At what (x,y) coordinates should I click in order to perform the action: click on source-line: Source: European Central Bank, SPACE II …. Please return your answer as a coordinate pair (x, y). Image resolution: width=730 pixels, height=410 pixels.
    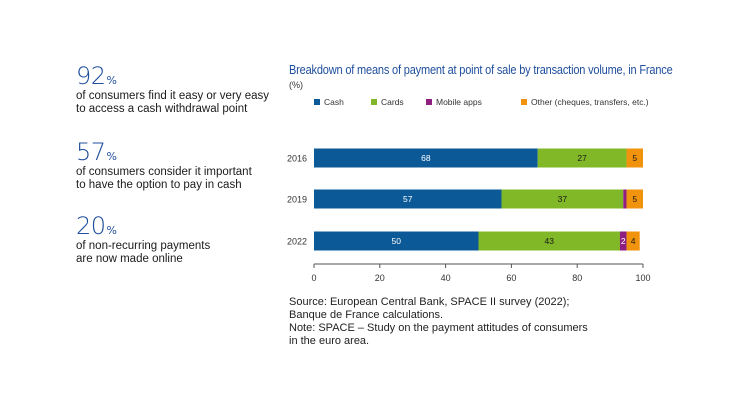
    Looking at the image, I should click on (429, 302).